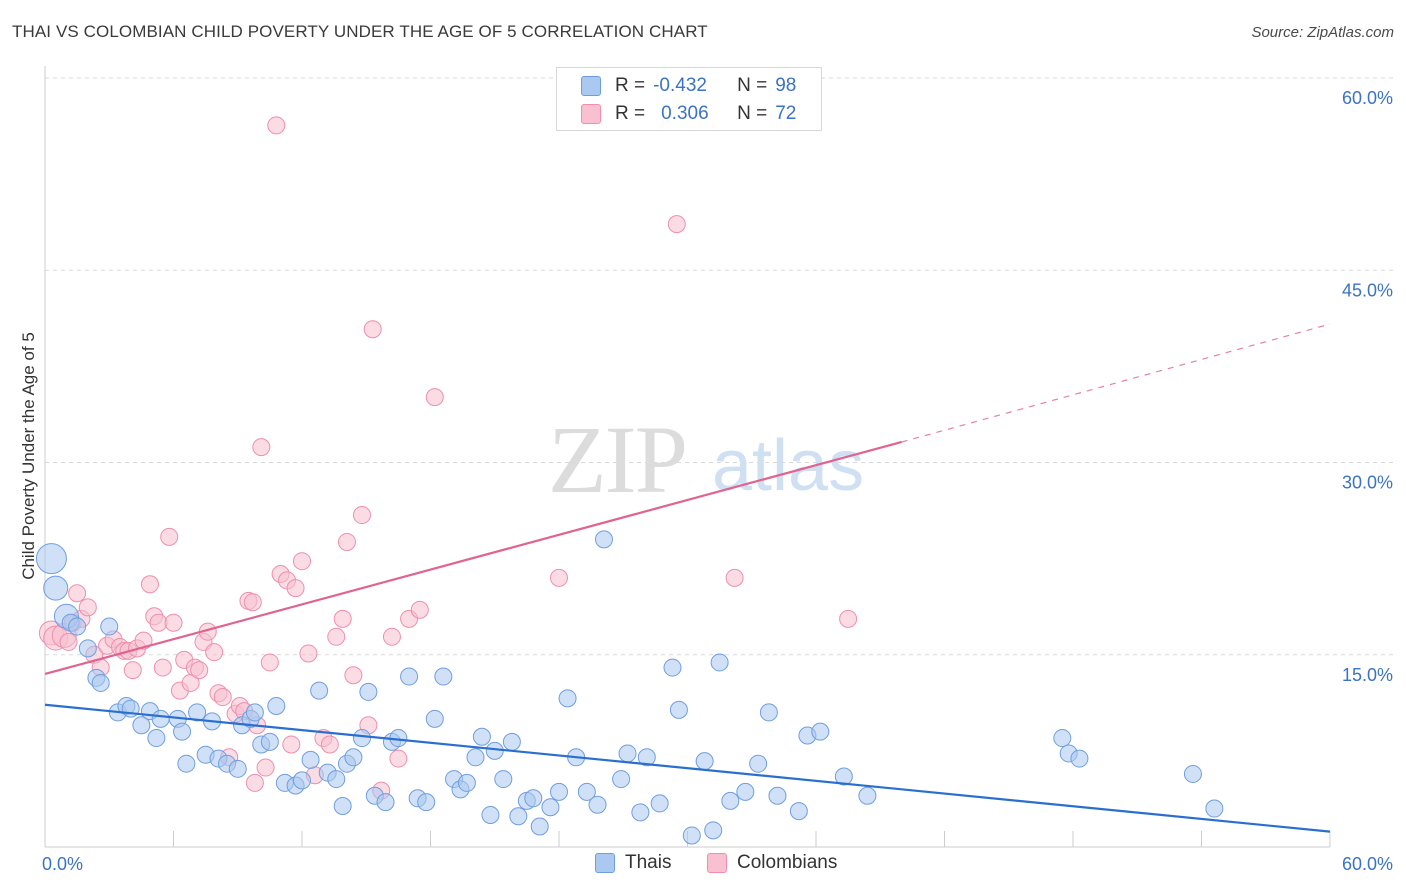  Describe the element at coordinates (1116, 383) in the screenshot. I see `colombians-trend-extension` at that location.